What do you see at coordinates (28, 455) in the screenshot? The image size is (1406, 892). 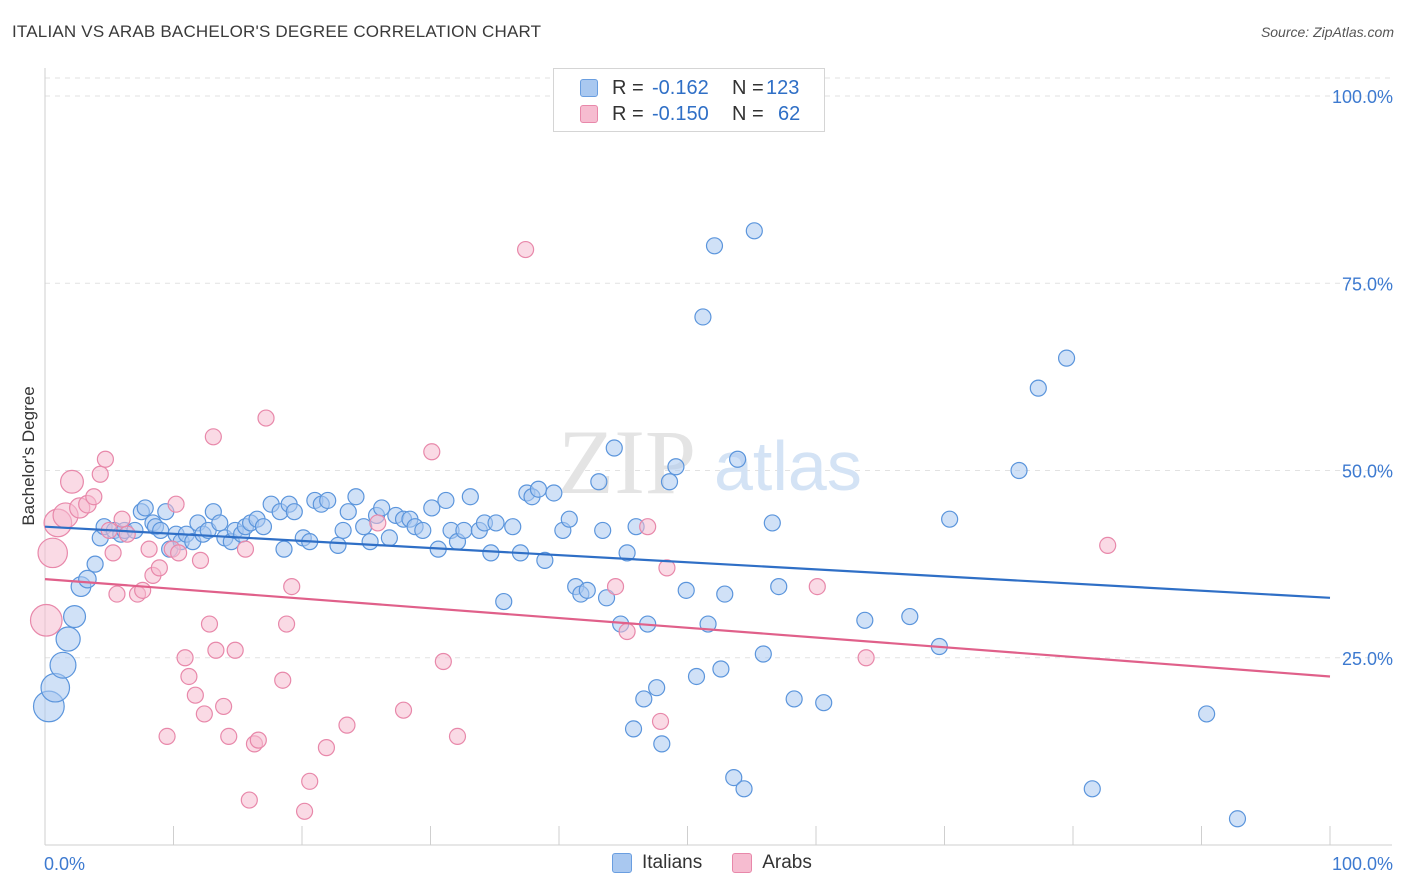 I see `y-axis-label: Bachelor's Degree` at bounding box center [28, 455].